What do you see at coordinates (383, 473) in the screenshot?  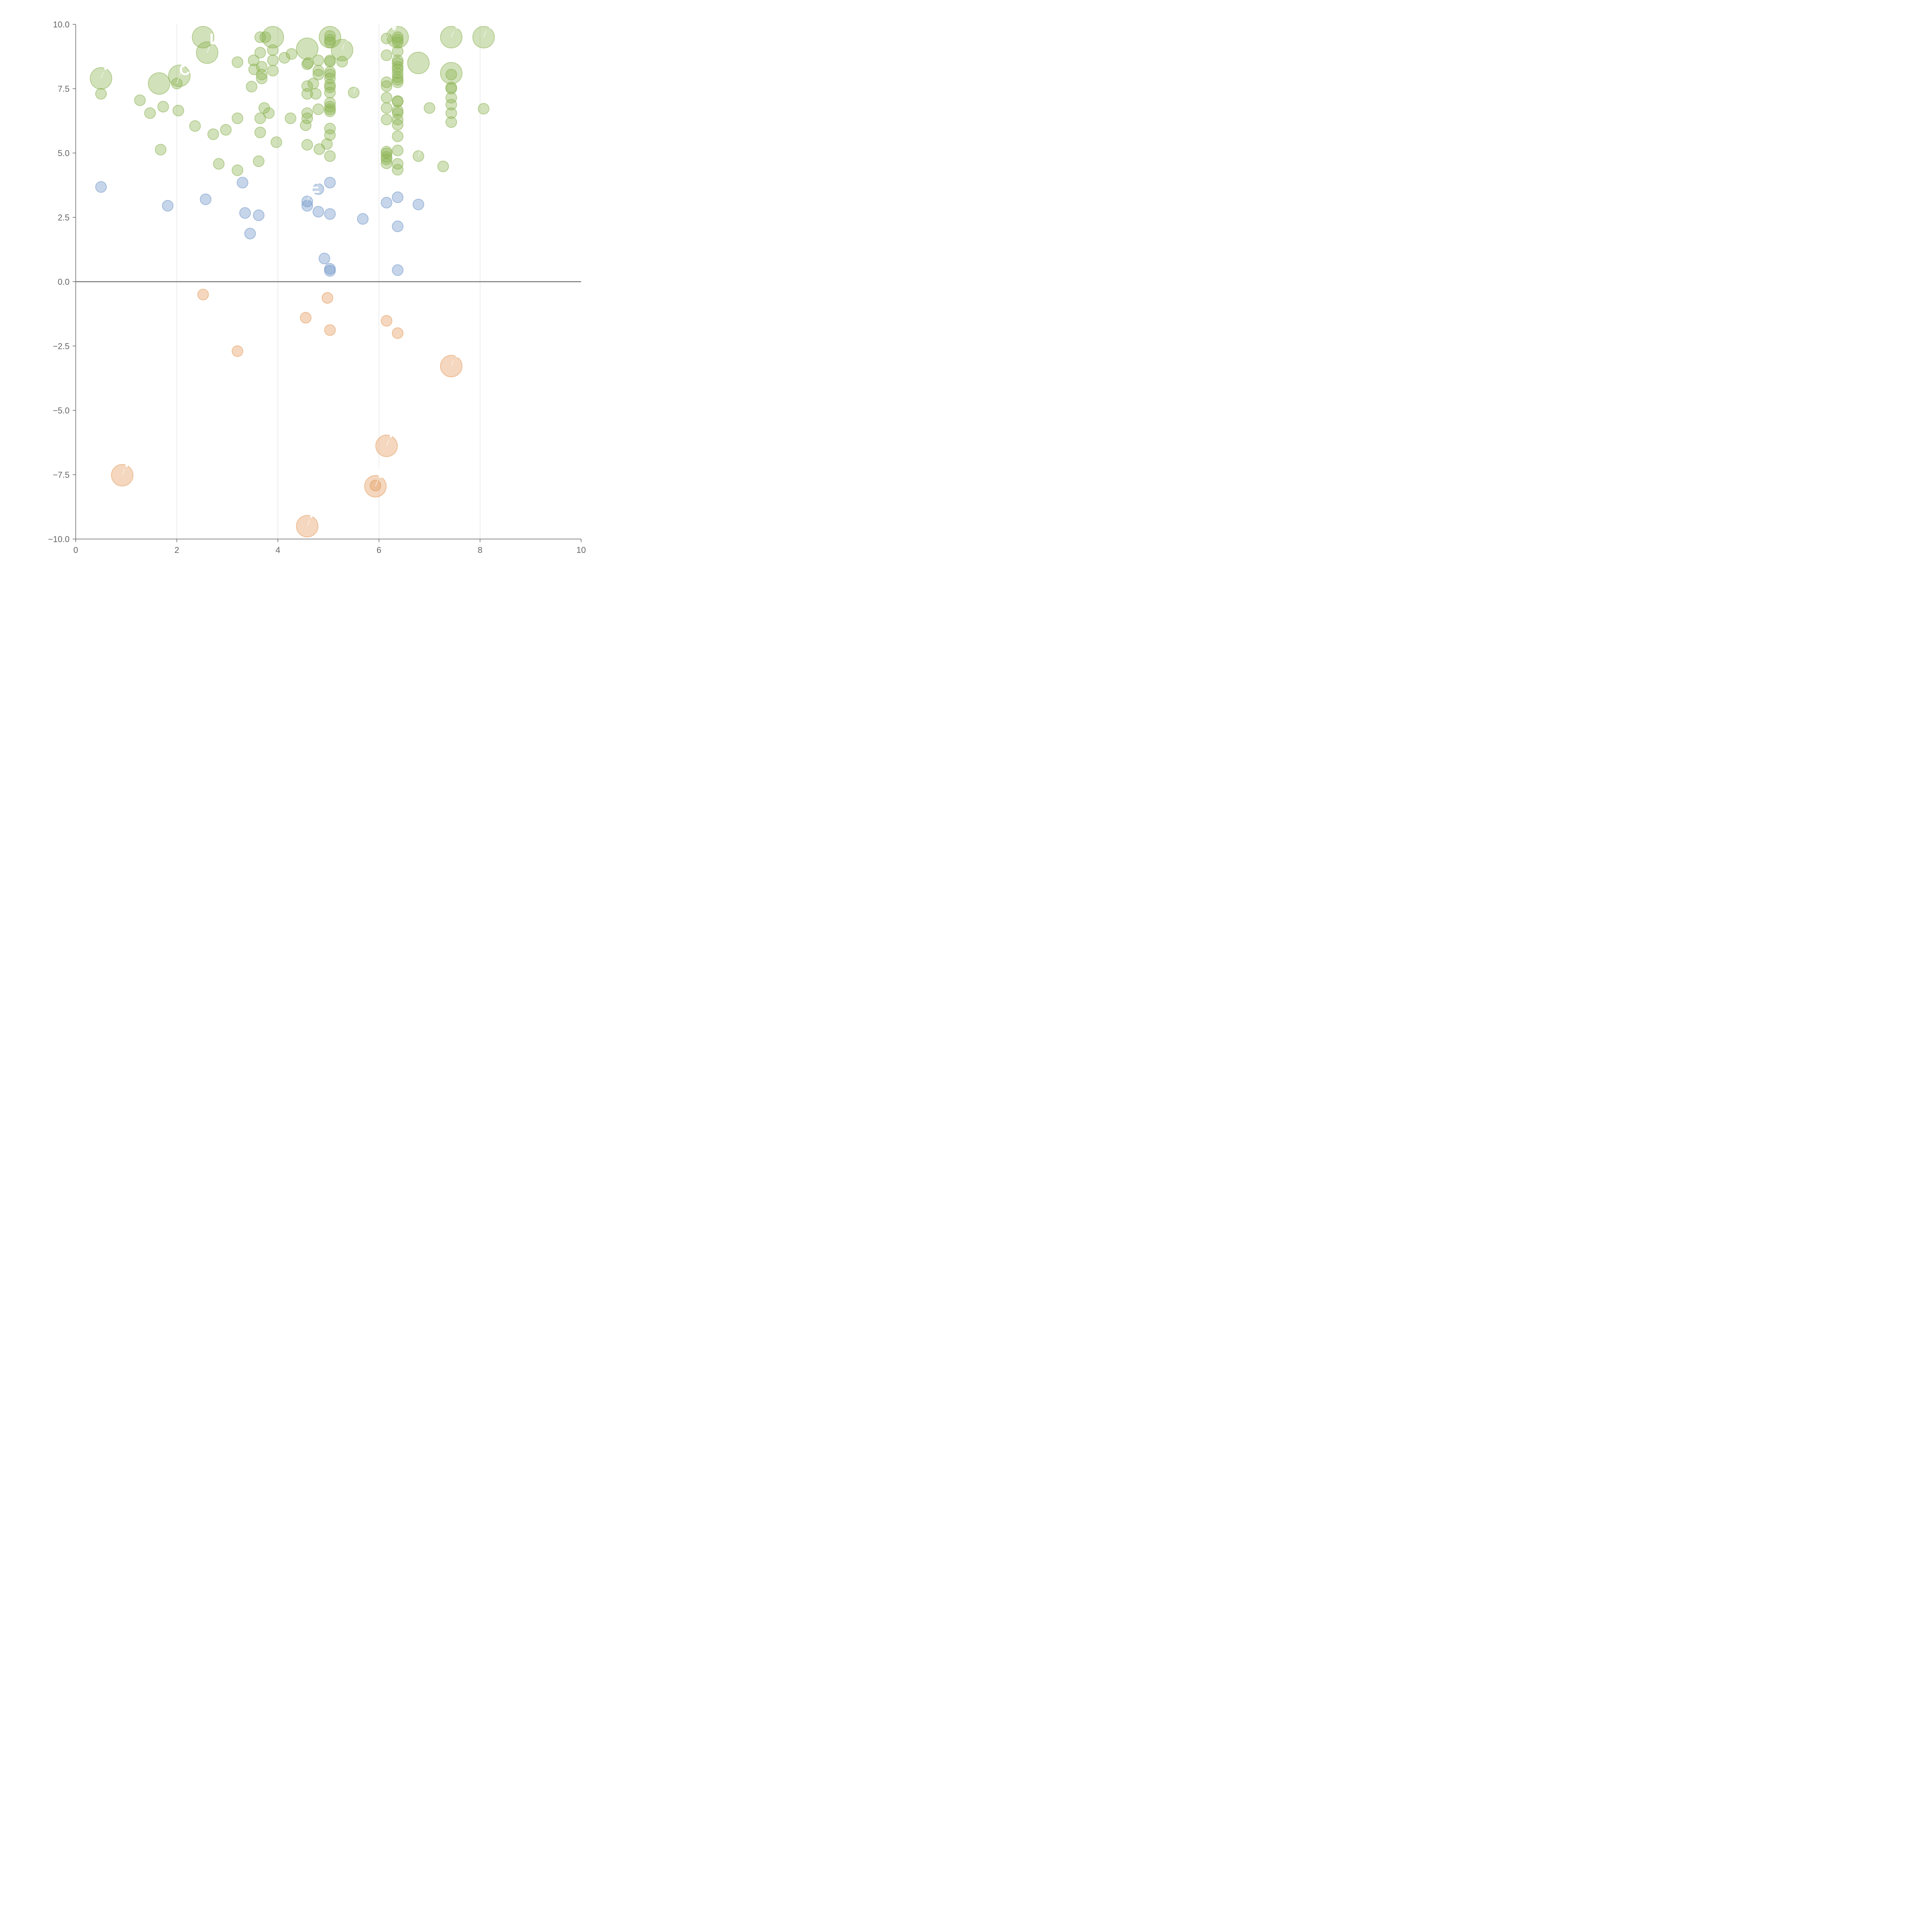 I see `data-label: D` at bounding box center [383, 473].